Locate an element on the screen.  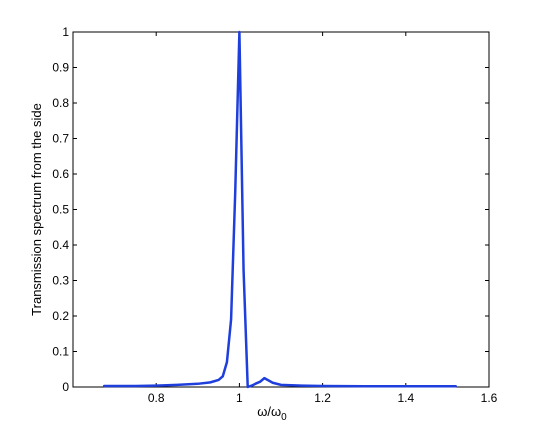
y-tick-label: 0.3 is located at coordinates (60, 281).